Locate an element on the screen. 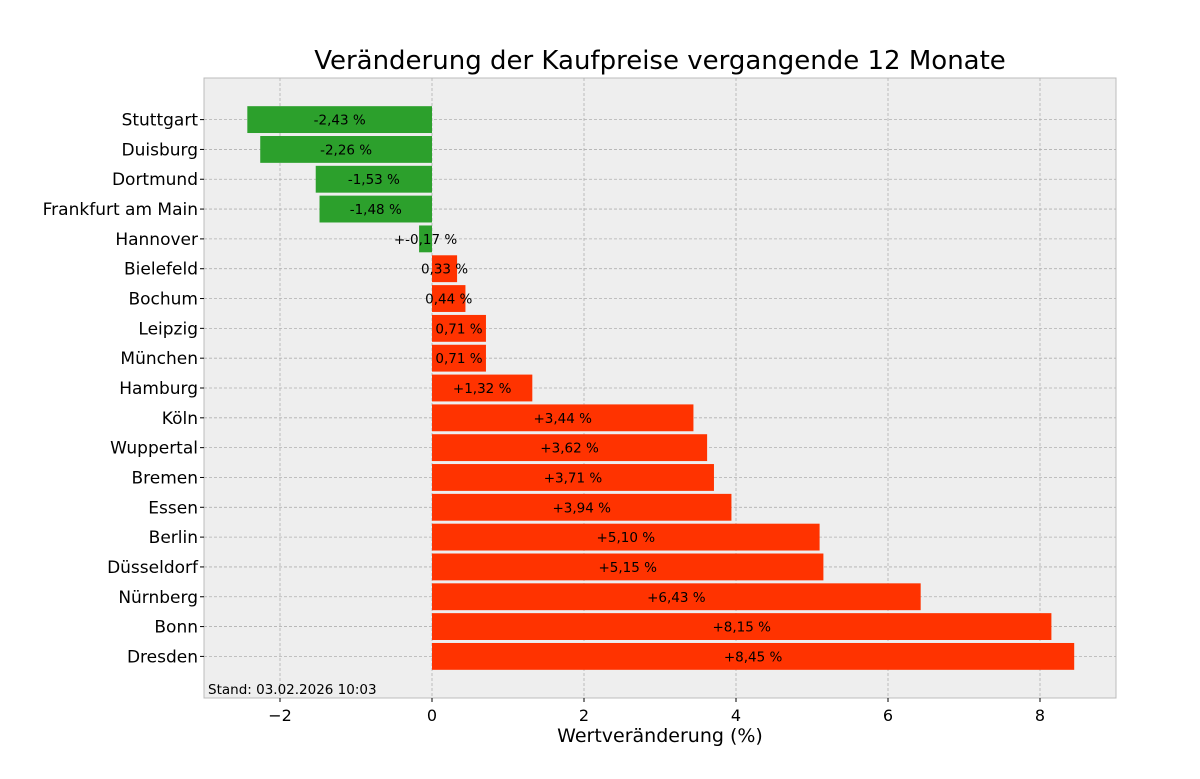  x-tick-label: 6 is located at coordinates (888, 715).